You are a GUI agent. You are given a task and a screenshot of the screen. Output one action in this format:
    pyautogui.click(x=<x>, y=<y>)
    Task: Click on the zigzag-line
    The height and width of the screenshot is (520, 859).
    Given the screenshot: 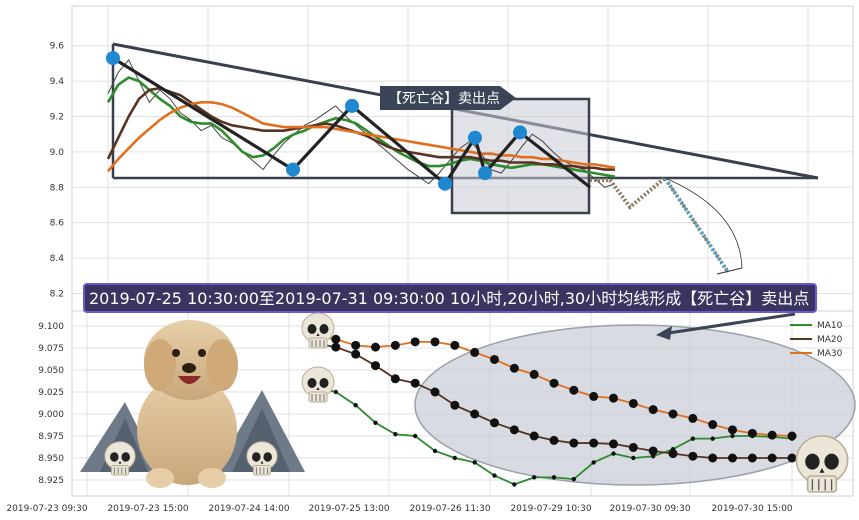 What is the action you would take?
    pyautogui.click(x=351, y=122)
    